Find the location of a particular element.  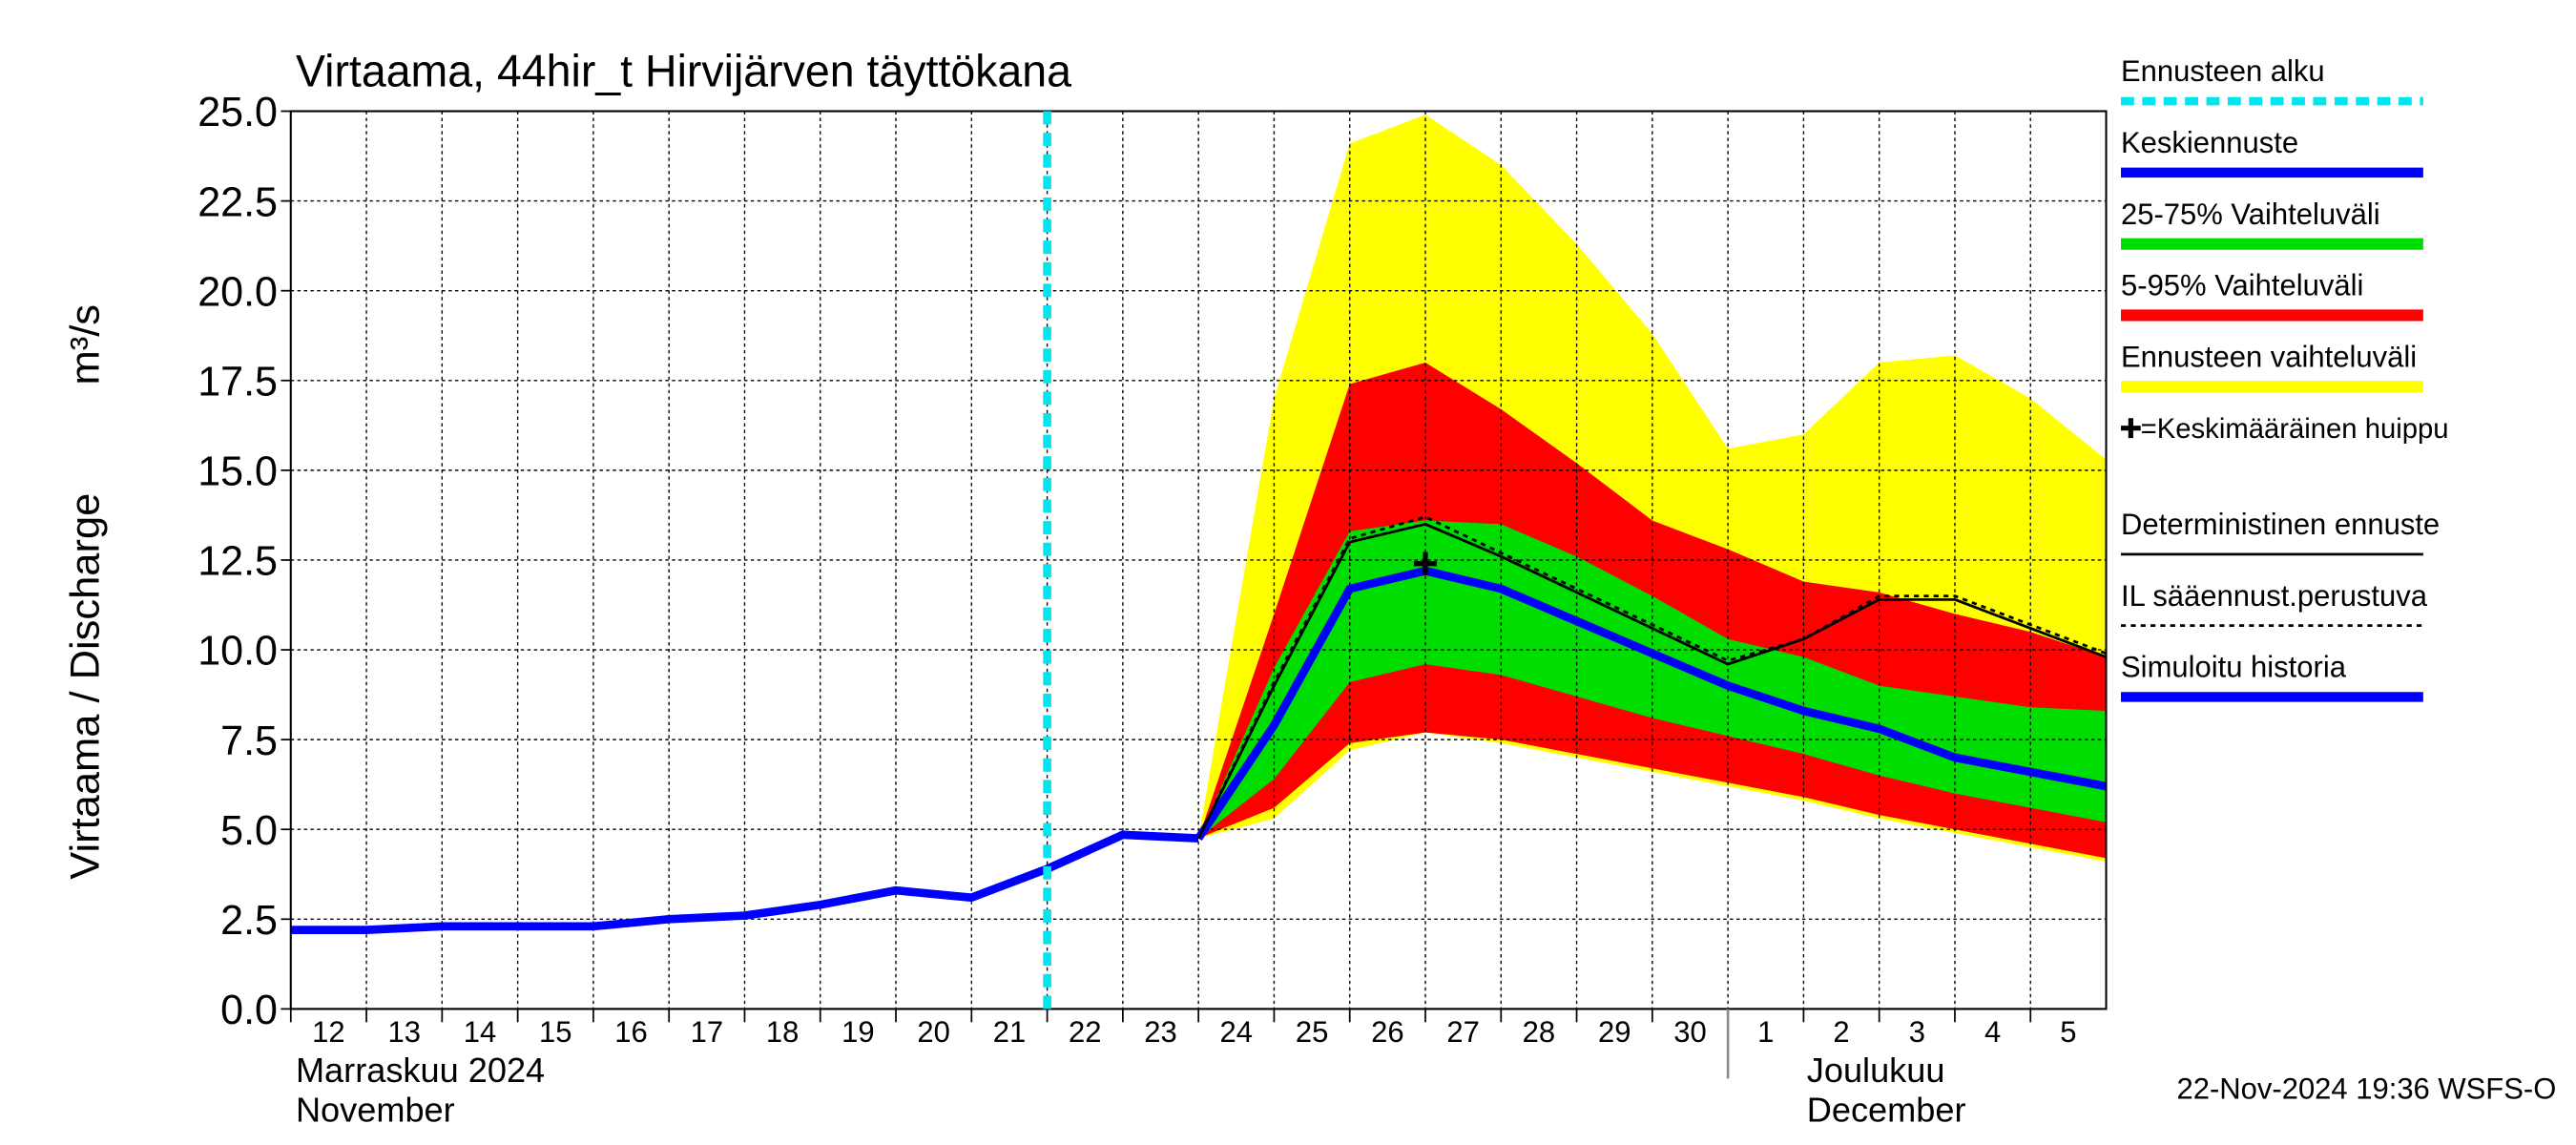

legend-peak-symbol is located at coordinates (2131, 429).